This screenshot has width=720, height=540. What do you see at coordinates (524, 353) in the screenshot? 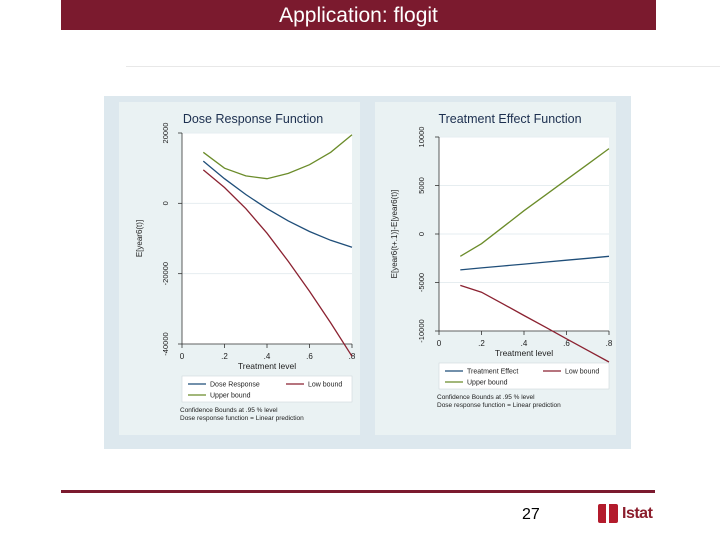
I see `chart-1-xlabel: Treatment level` at bounding box center [524, 353].